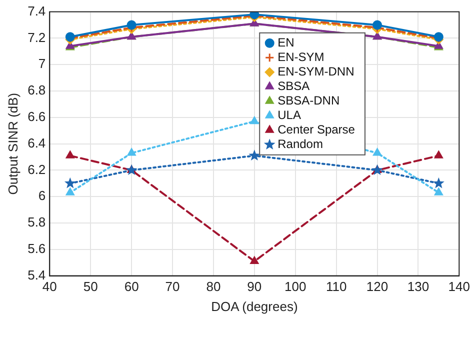 The width and height of the screenshot is (474, 349). I want to click on y-tick-label: 5.6, so click(37, 248).